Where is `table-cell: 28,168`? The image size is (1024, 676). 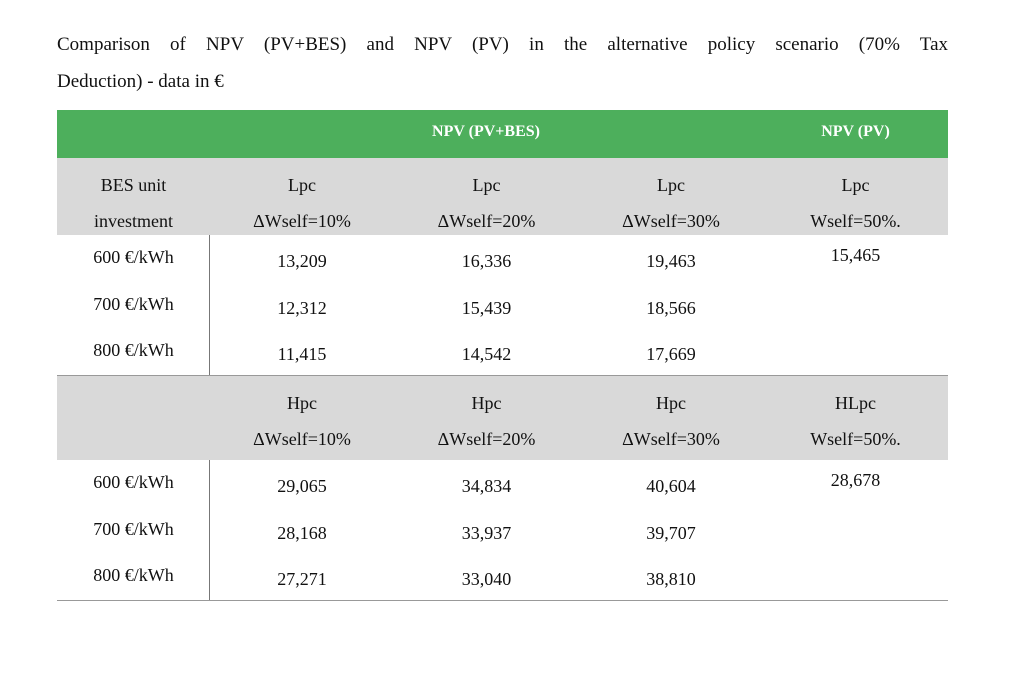
table-cell: 28,168 is located at coordinates (302, 532).